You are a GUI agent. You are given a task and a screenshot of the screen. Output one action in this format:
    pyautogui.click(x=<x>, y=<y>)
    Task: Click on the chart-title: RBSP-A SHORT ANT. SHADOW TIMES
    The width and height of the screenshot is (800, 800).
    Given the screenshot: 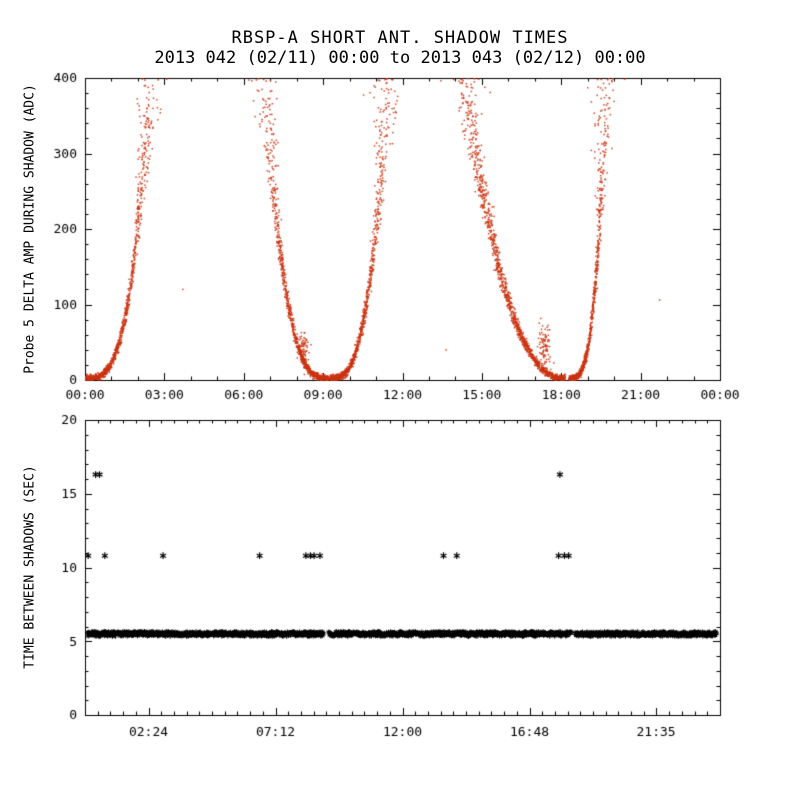 What is the action you would take?
    pyautogui.click(x=400, y=38)
    